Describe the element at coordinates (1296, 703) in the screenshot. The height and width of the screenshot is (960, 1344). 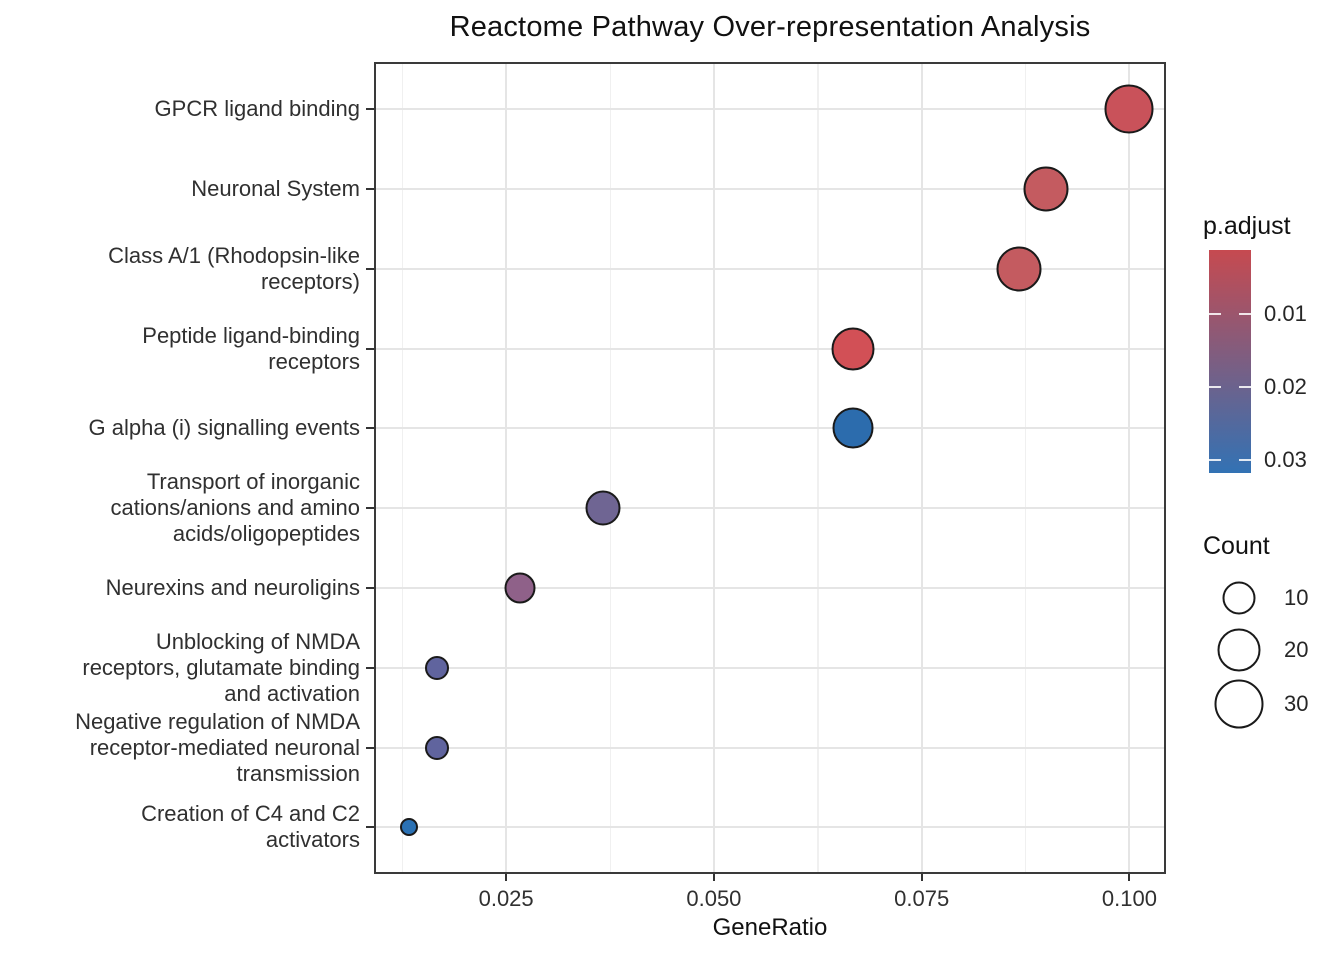
I see `count-legend-label: 30` at that location.